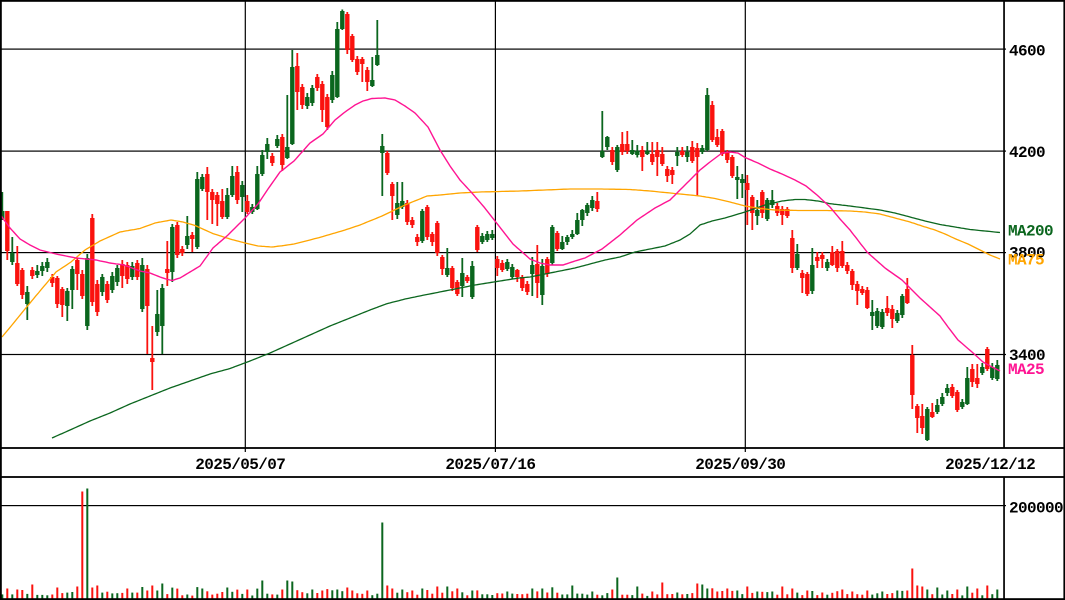 This screenshot has height=600, width=1065. I want to click on svg-text: 200000, so click(1036, 509).